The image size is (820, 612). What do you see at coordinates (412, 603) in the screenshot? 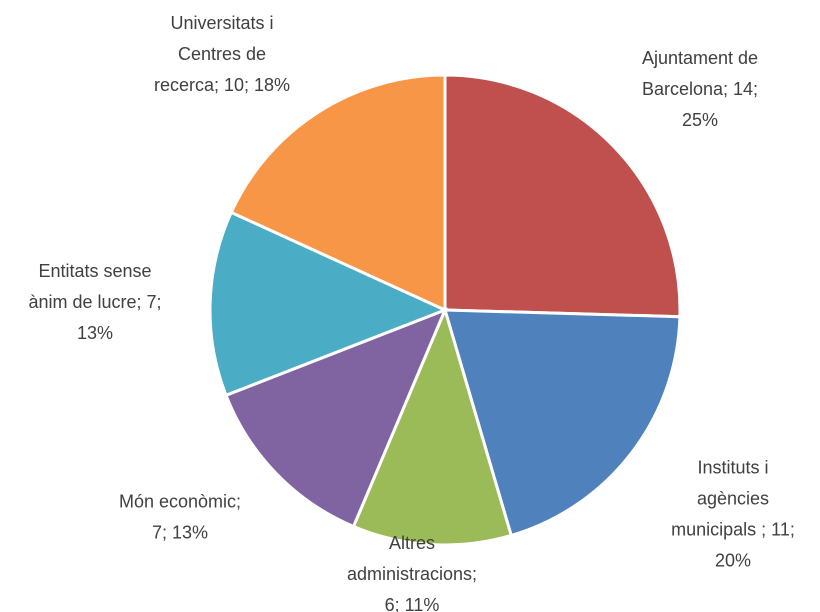
I see `data-label-line: 6; 11%` at bounding box center [412, 603].